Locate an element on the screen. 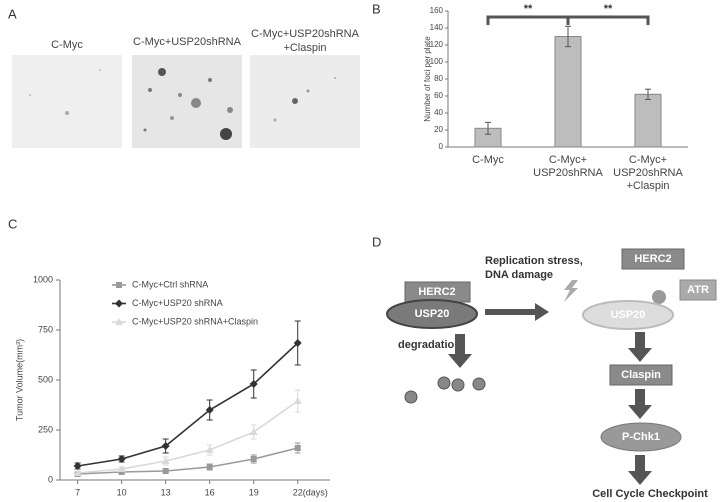  lightning-icon is located at coordinates (571, 291).